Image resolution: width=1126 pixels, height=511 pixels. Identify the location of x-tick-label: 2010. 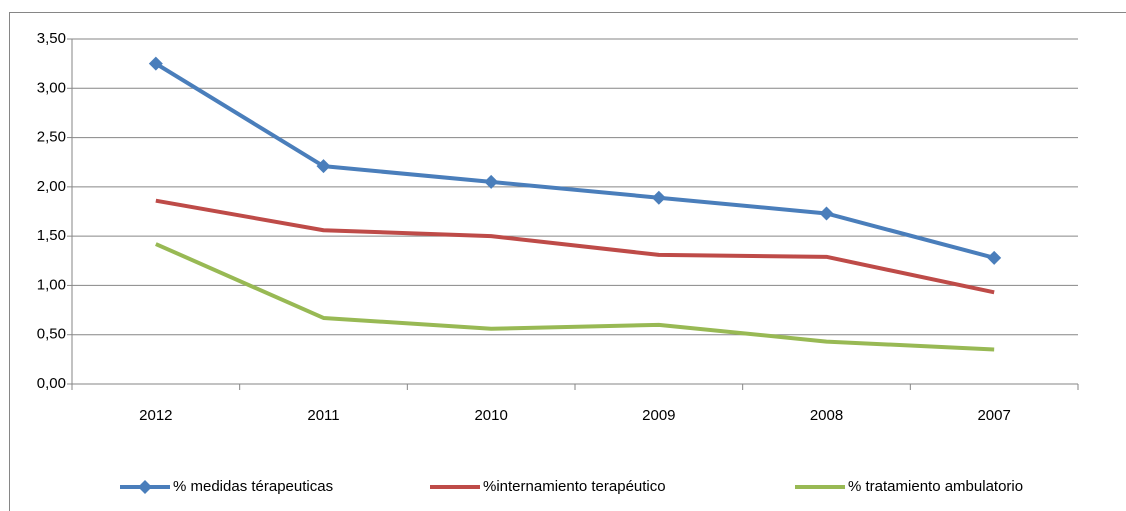
(490, 415).